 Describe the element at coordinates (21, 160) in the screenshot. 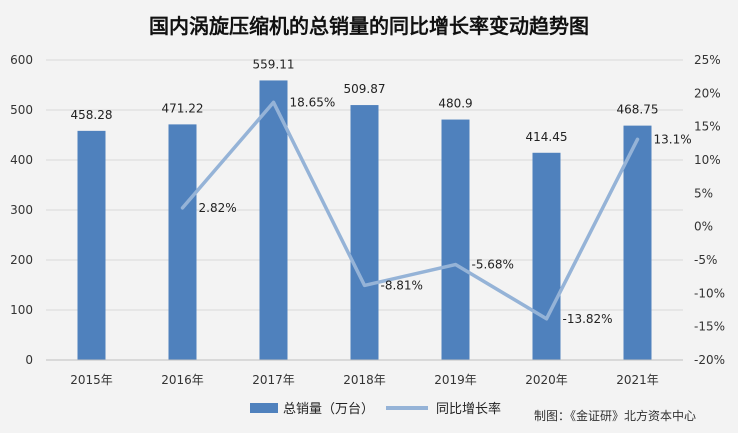

I see `y-left-tick-label: 400` at that location.